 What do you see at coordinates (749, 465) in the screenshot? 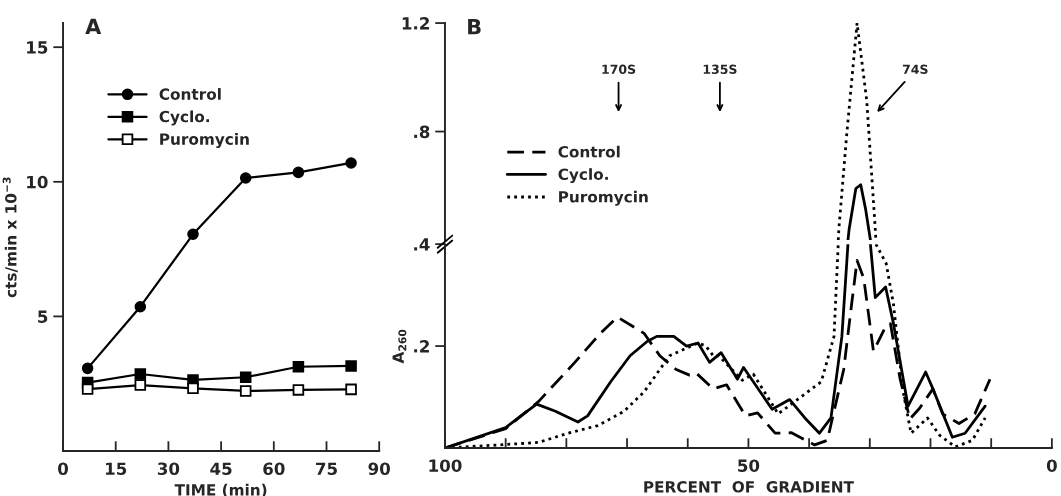
I see `x-tick-label: 50` at bounding box center [749, 465].